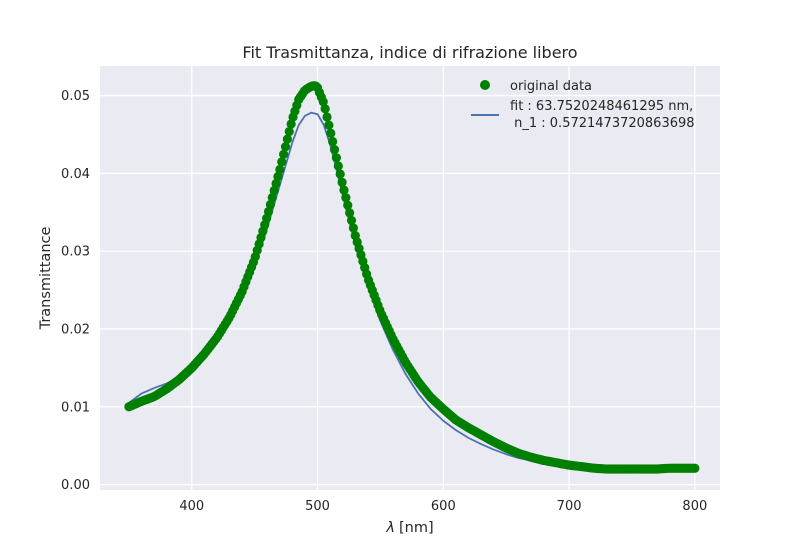 Image resolution: width=800 pixels, height=550 pixels. I want to click on x-axis-label: λ [nm], so click(409, 528).